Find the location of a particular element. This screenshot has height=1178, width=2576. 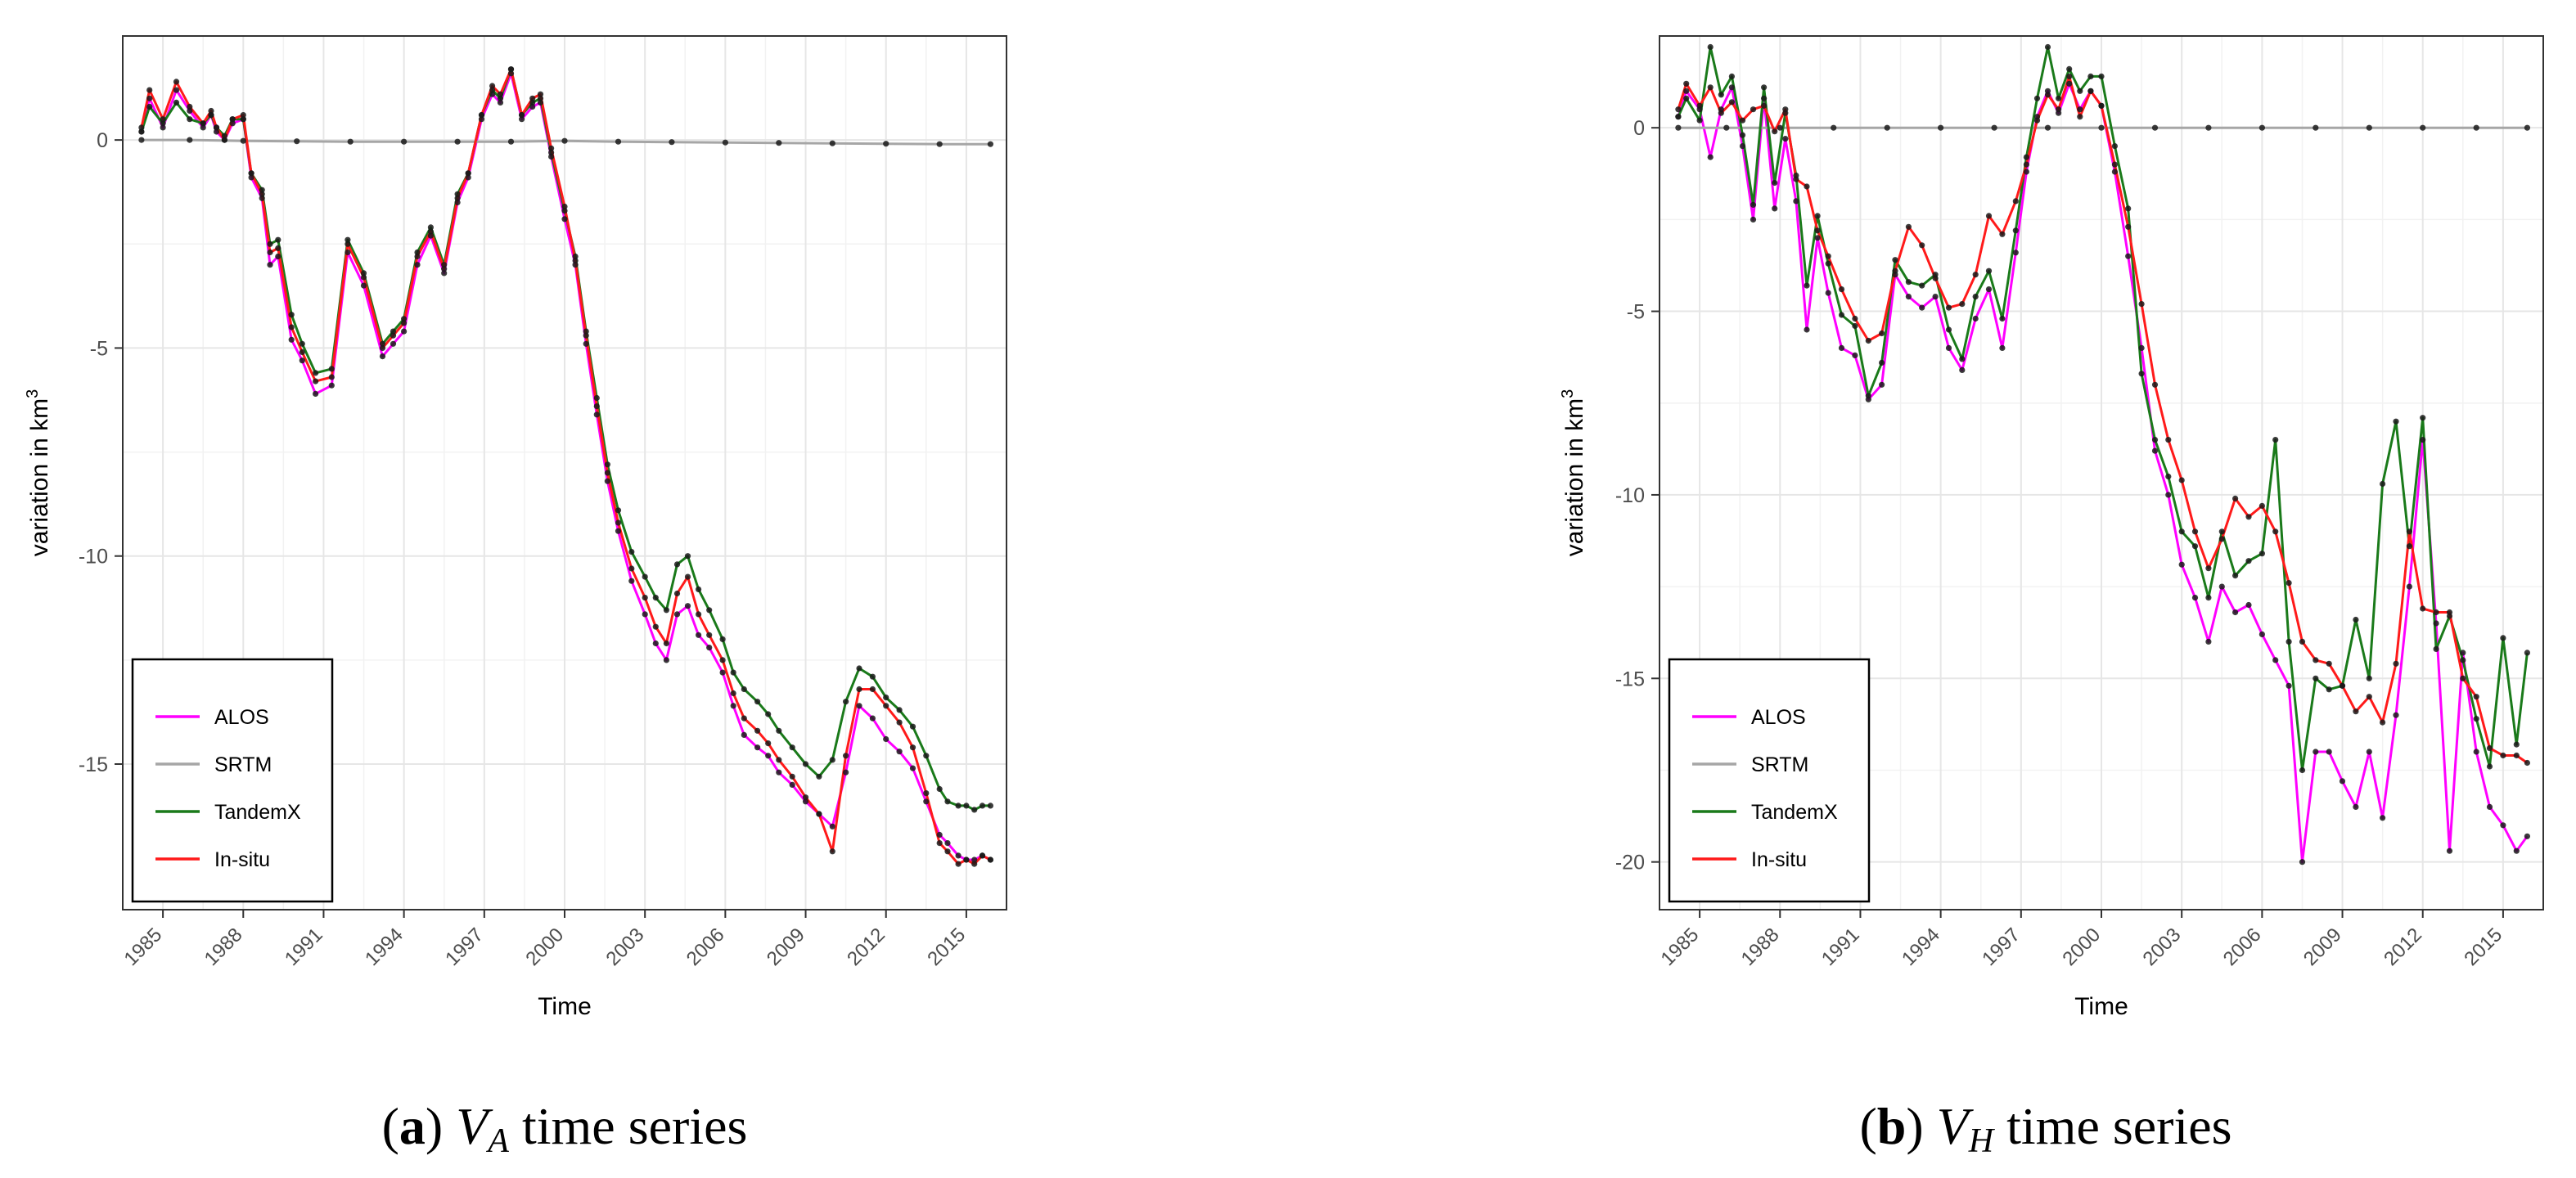

x-tick-label: 2006 is located at coordinates (705, 947).